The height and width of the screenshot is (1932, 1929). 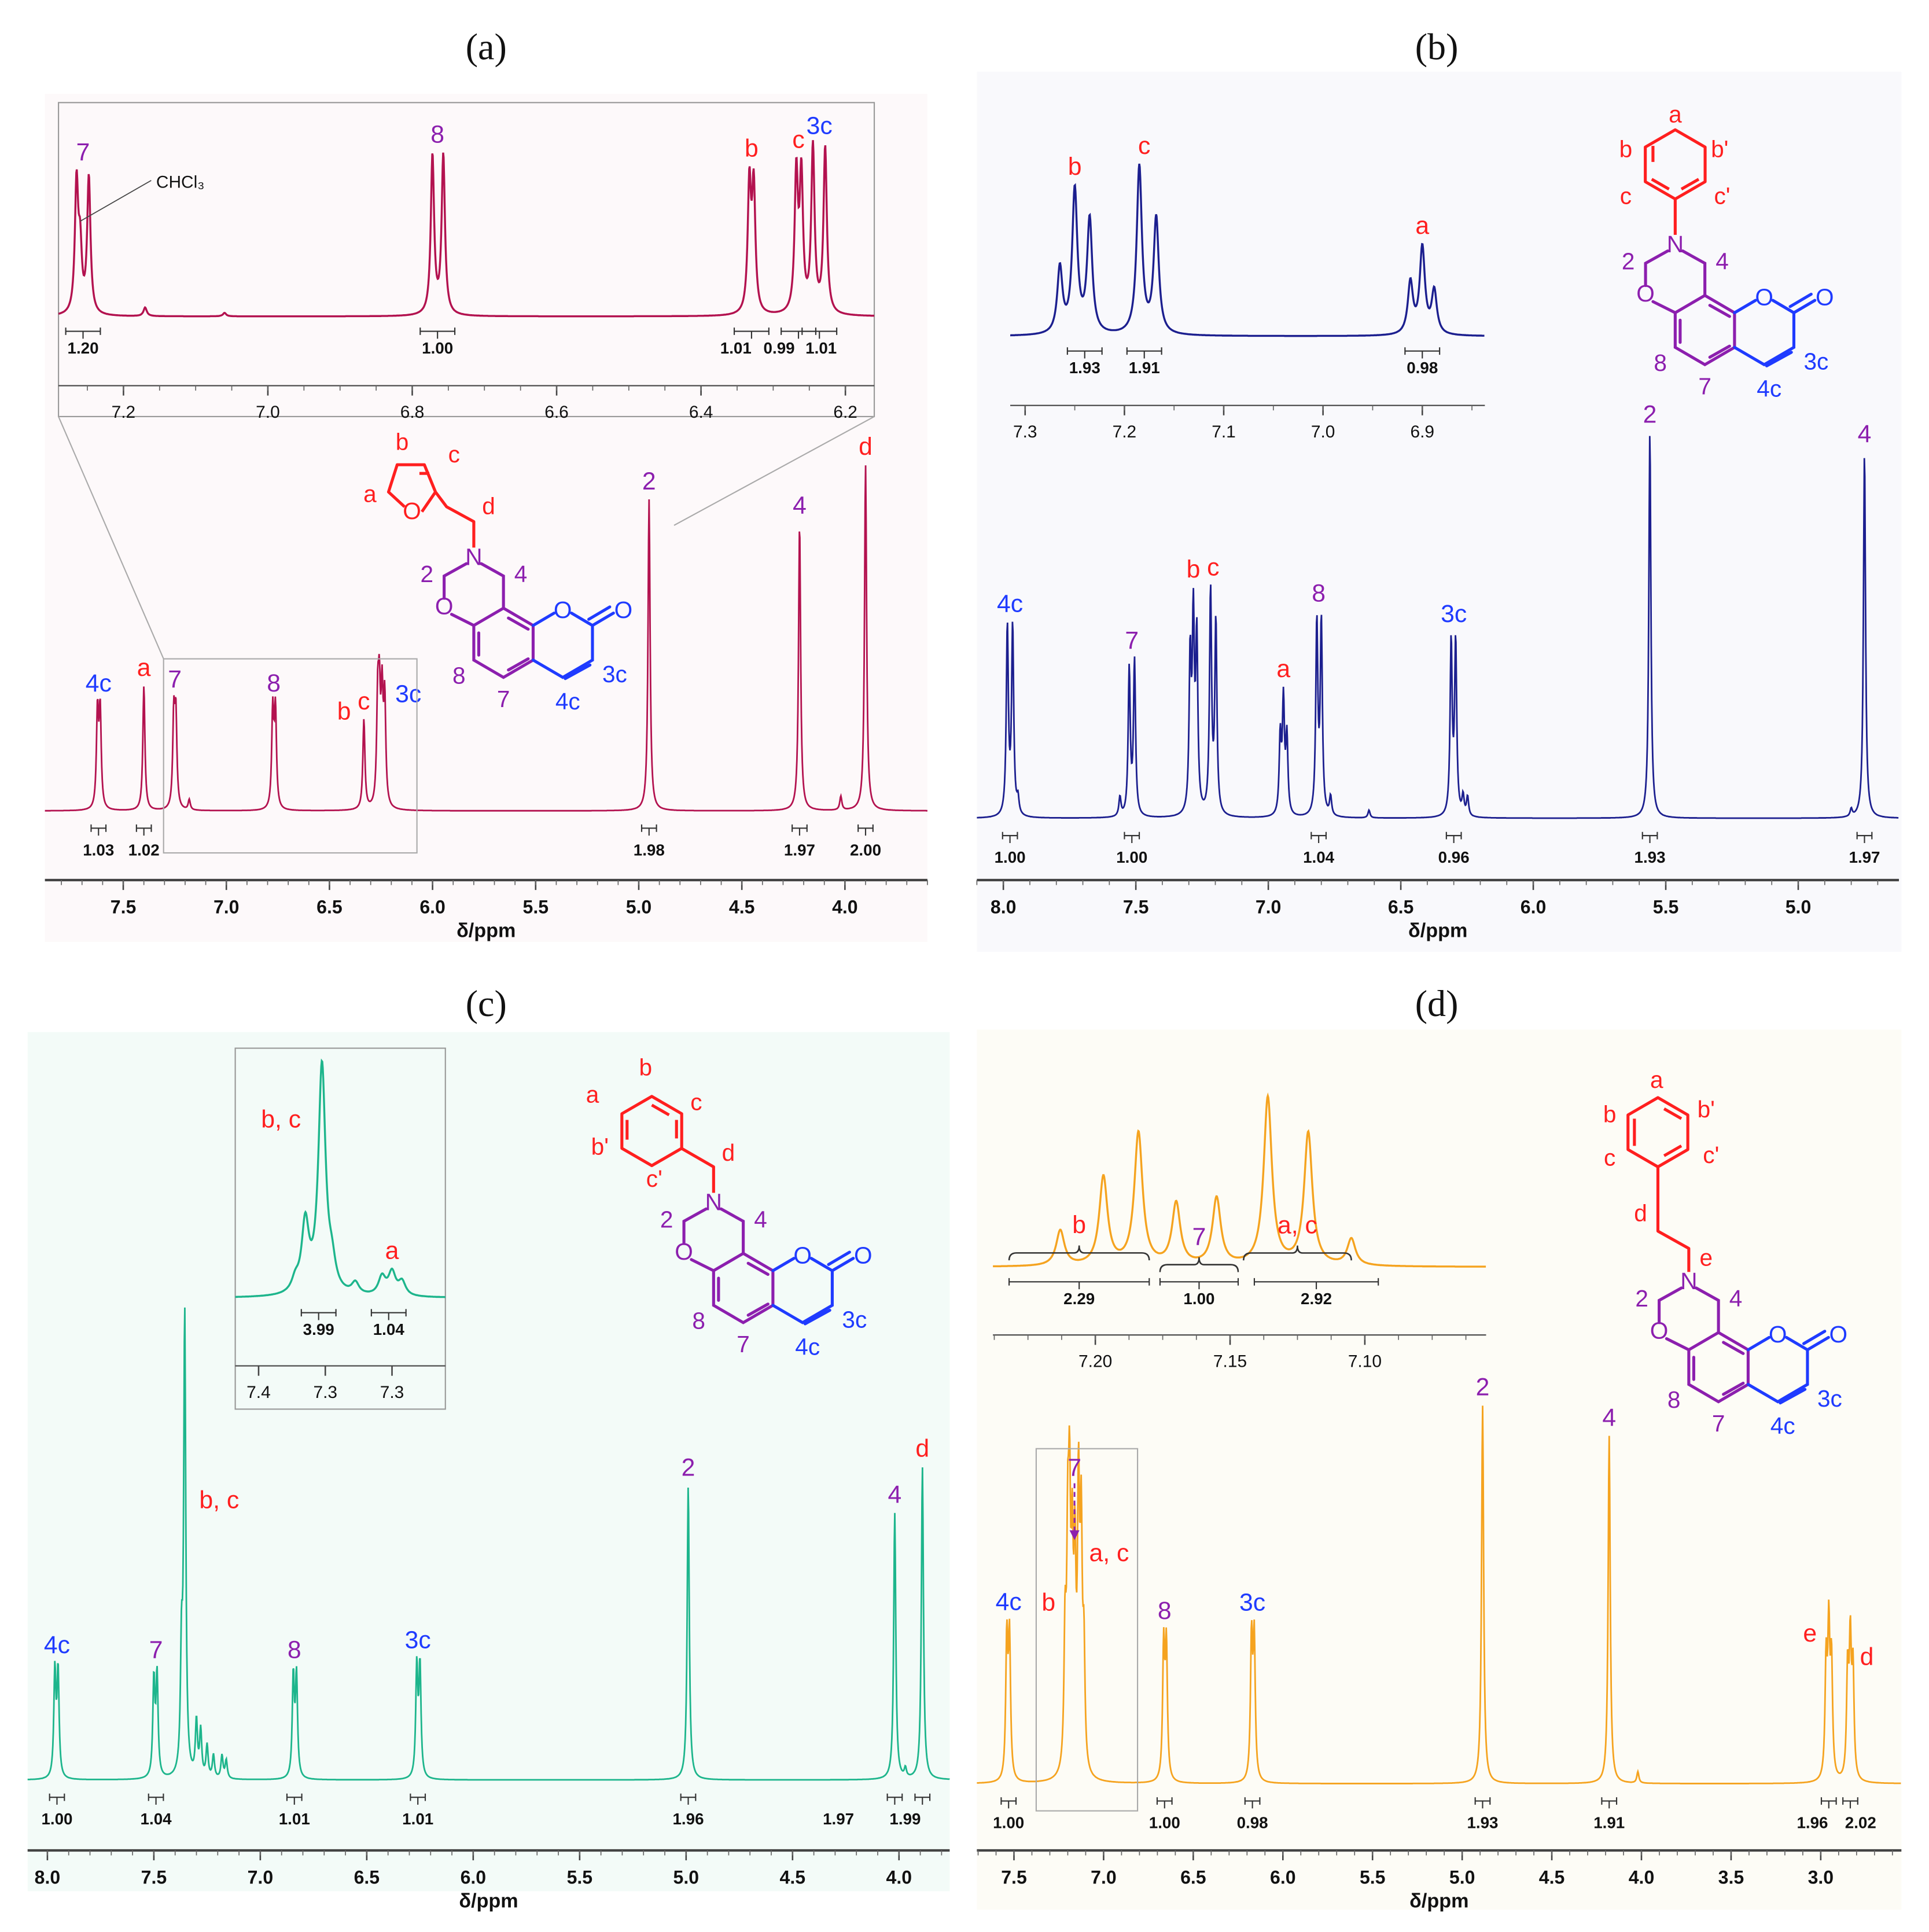 What do you see at coordinates (536, 907) in the screenshot?
I see `x-tick-label: 5.5` at bounding box center [536, 907].